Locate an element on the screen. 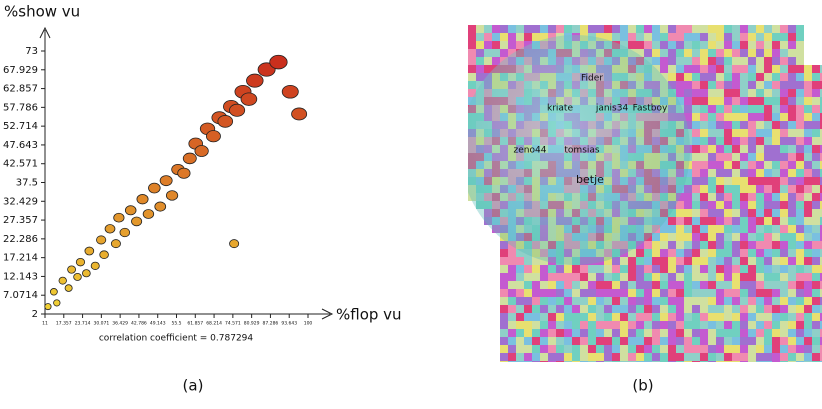  y-tick-label: 73 is located at coordinates (31, 51).